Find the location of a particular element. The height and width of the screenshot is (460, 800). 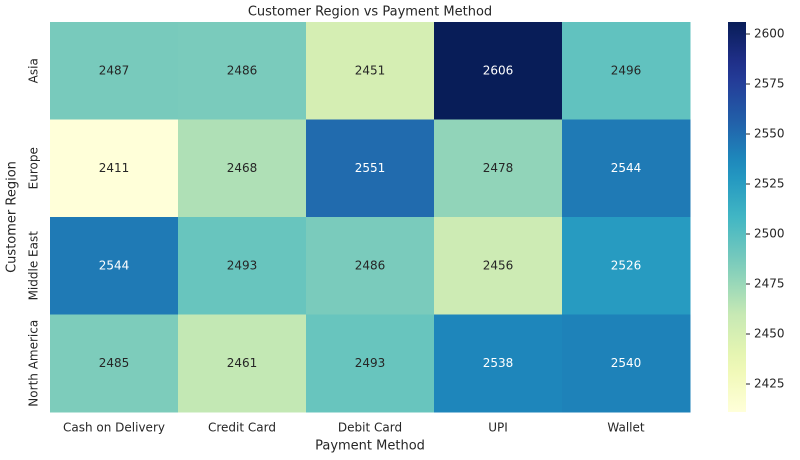

colorbar-tick-label: 2525 is located at coordinates (769, 184).